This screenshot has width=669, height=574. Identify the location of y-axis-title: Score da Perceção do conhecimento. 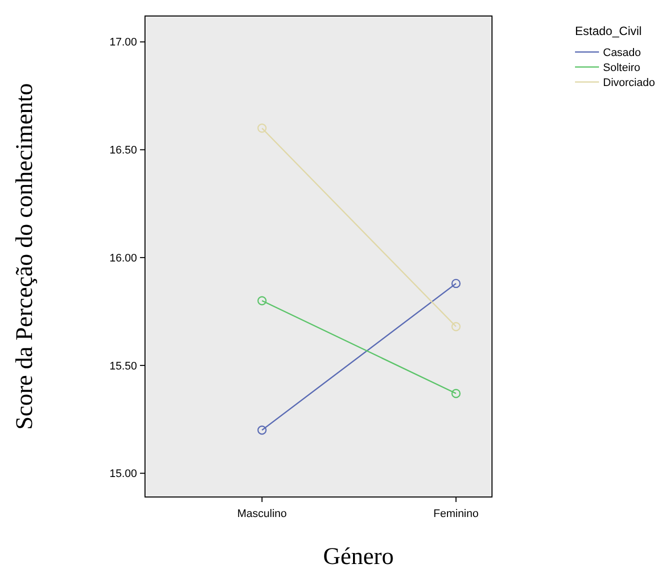
(25, 256).